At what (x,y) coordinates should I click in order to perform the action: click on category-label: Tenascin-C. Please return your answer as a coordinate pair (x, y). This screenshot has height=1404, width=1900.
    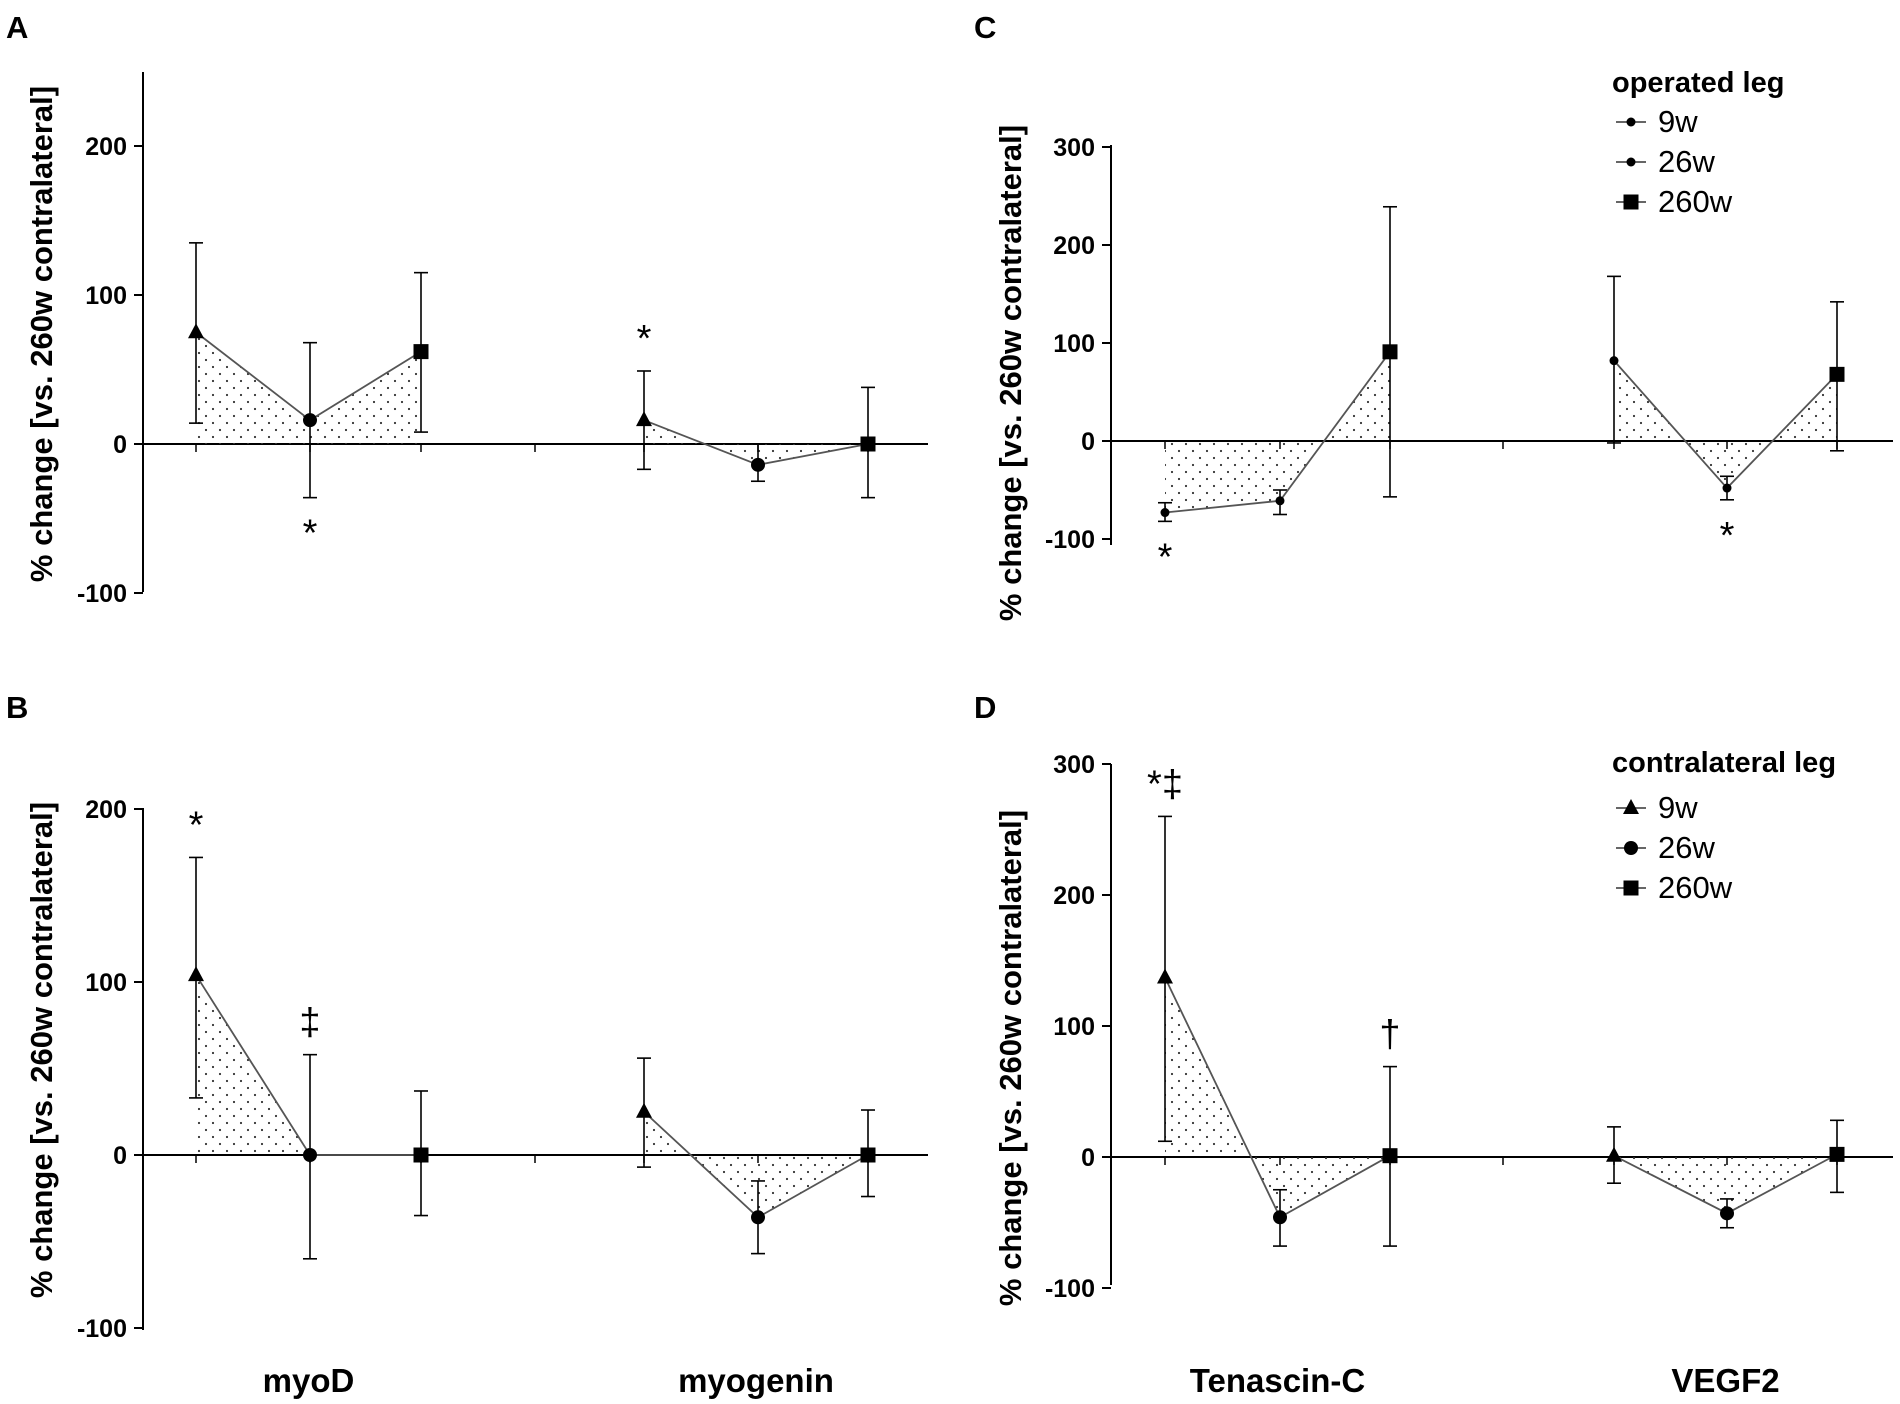
    Looking at the image, I should click on (1277, 1380).